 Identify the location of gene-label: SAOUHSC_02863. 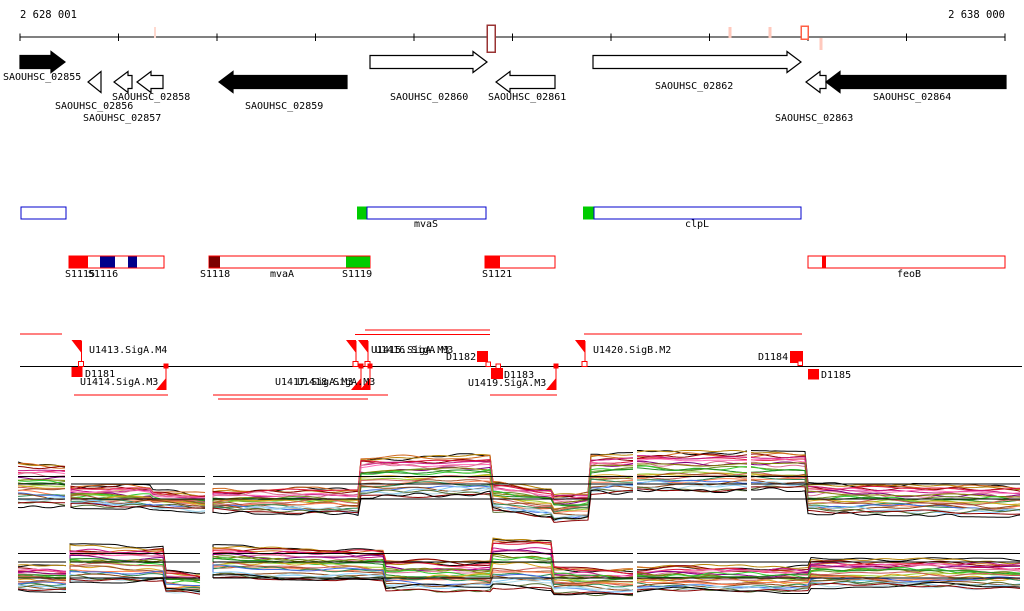
(814, 118).